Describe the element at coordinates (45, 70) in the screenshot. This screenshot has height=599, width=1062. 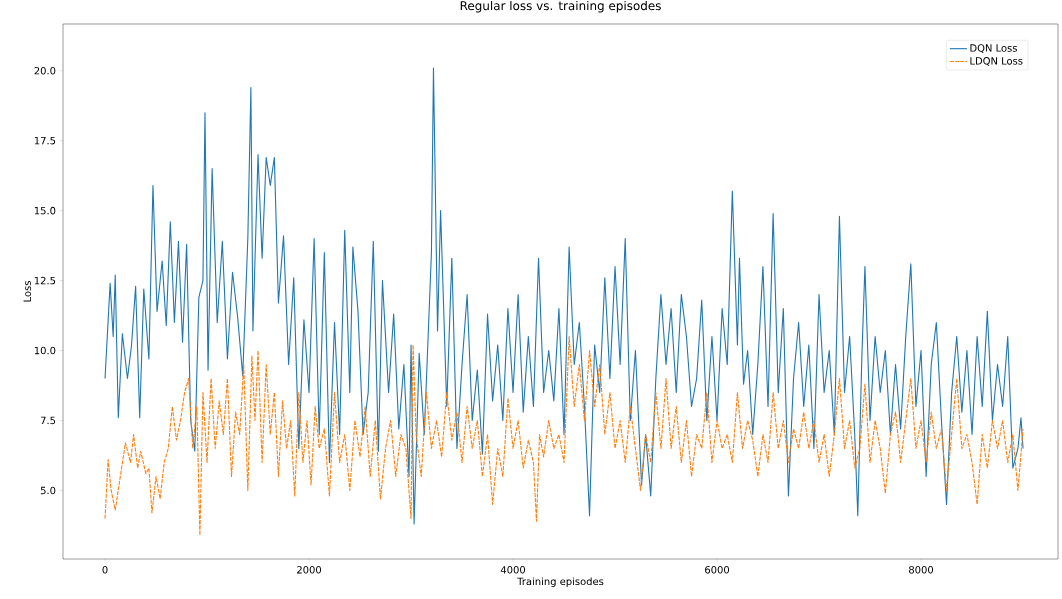
I see `y-tick-label: 20.0` at that location.